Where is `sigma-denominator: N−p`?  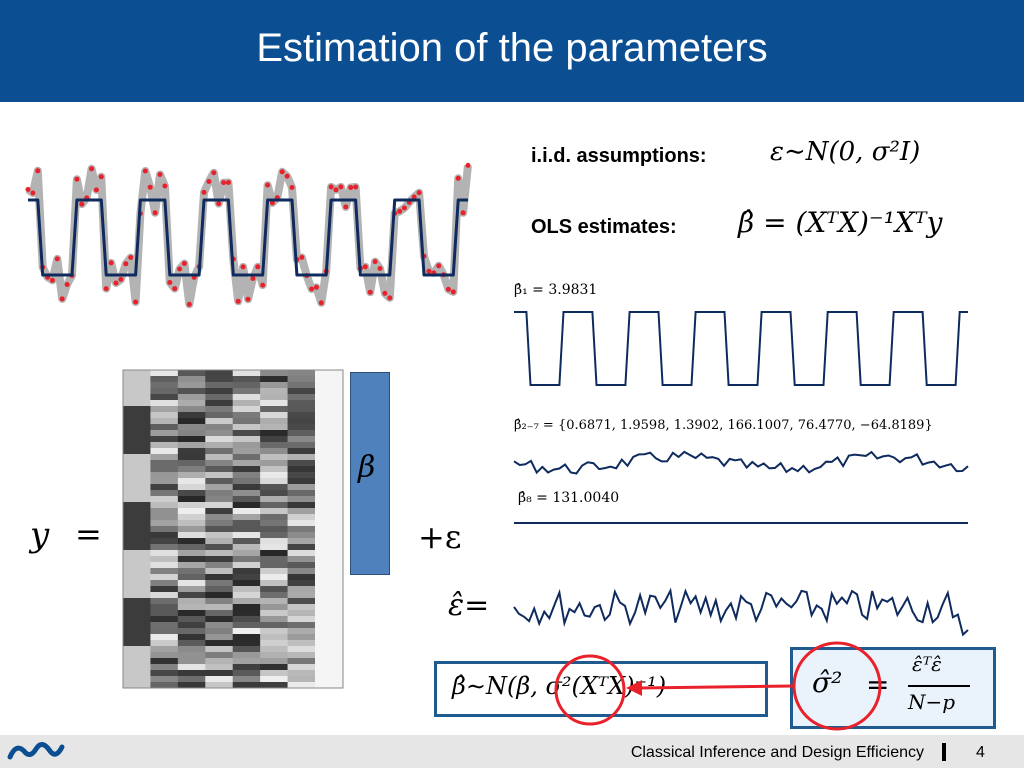
sigma-denominator: N−p is located at coordinates (932, 702).